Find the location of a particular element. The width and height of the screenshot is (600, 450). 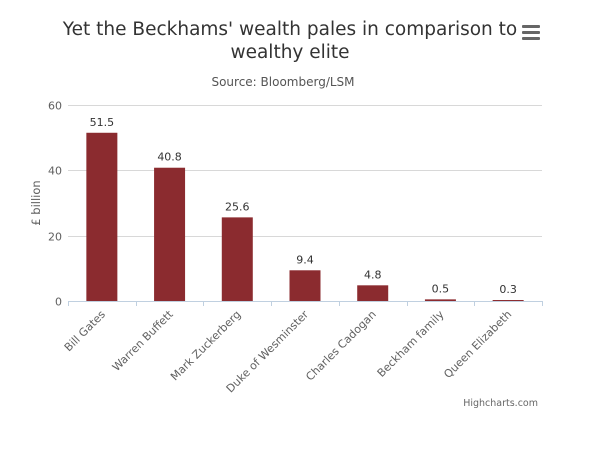

y-tick-label: 20 is located at coordinates (55, 237).